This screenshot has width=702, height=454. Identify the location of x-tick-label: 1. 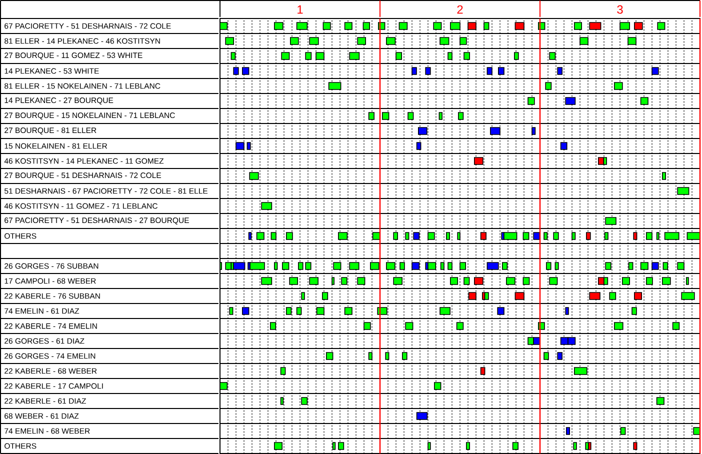
(300, 9).